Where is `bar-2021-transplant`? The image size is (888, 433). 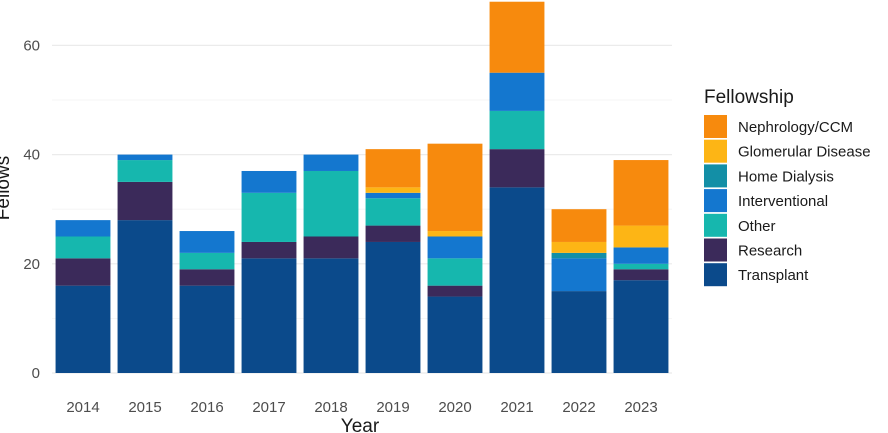
bar-2021-transplant is located at coordinates (517, 280).